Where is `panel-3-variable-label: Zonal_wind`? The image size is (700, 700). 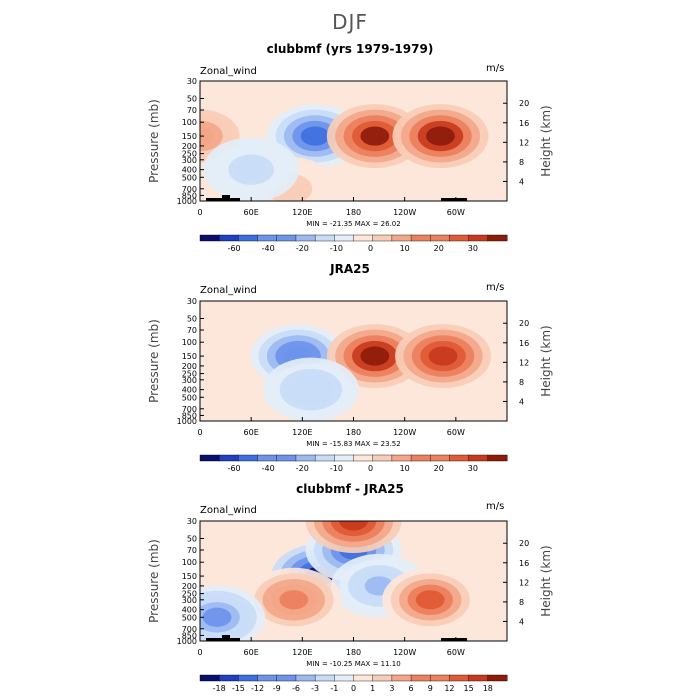 panel-3-variable-label: Zonal_wind is located at coordinates (228, 510).